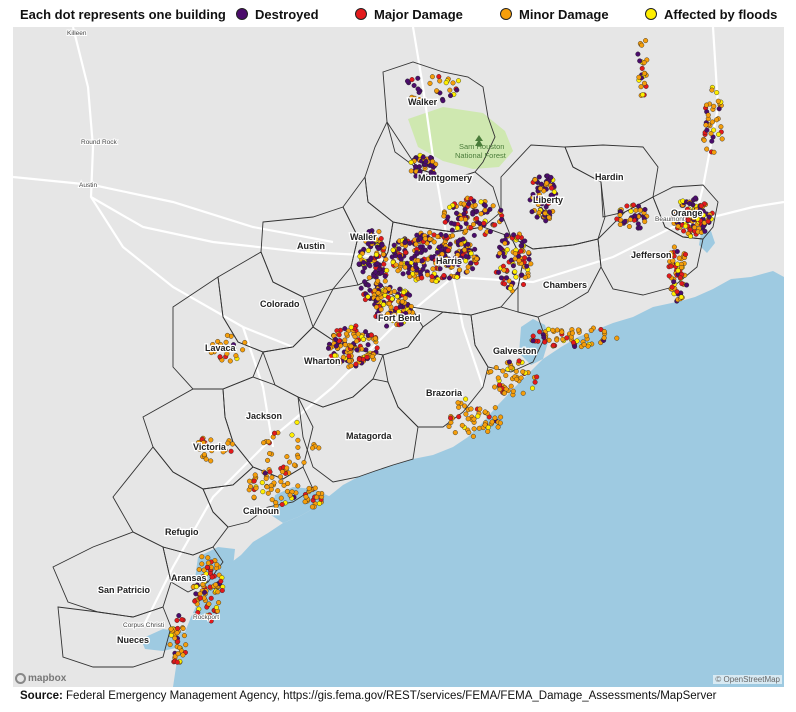  What do you see at coordinates (88, 185) in the screenshot?
I see `city-label-austin: Austin` at bounding box center [88, 185].